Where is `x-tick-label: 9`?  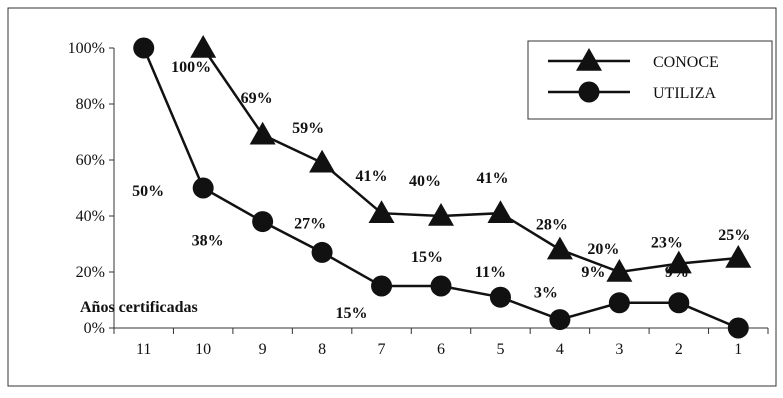
x-tick-label: 9 is located at coordinates (263, 349).